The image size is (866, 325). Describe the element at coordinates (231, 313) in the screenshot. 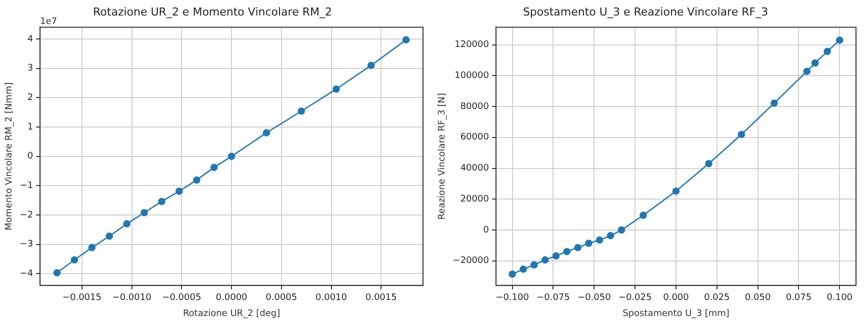

I see `x-axis-title: Rotazione UR_2 [deg]` at that location.